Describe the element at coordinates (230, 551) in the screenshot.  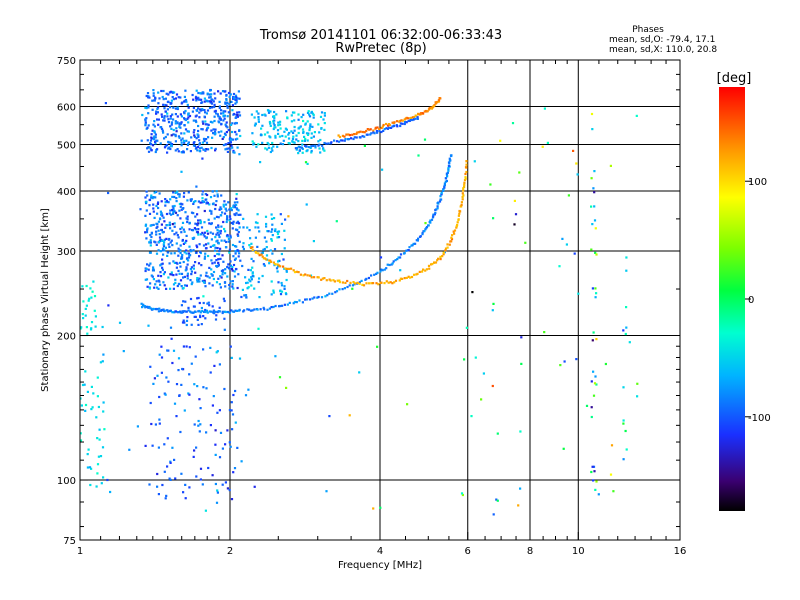
I see `x-tick-label: 2` at that location.